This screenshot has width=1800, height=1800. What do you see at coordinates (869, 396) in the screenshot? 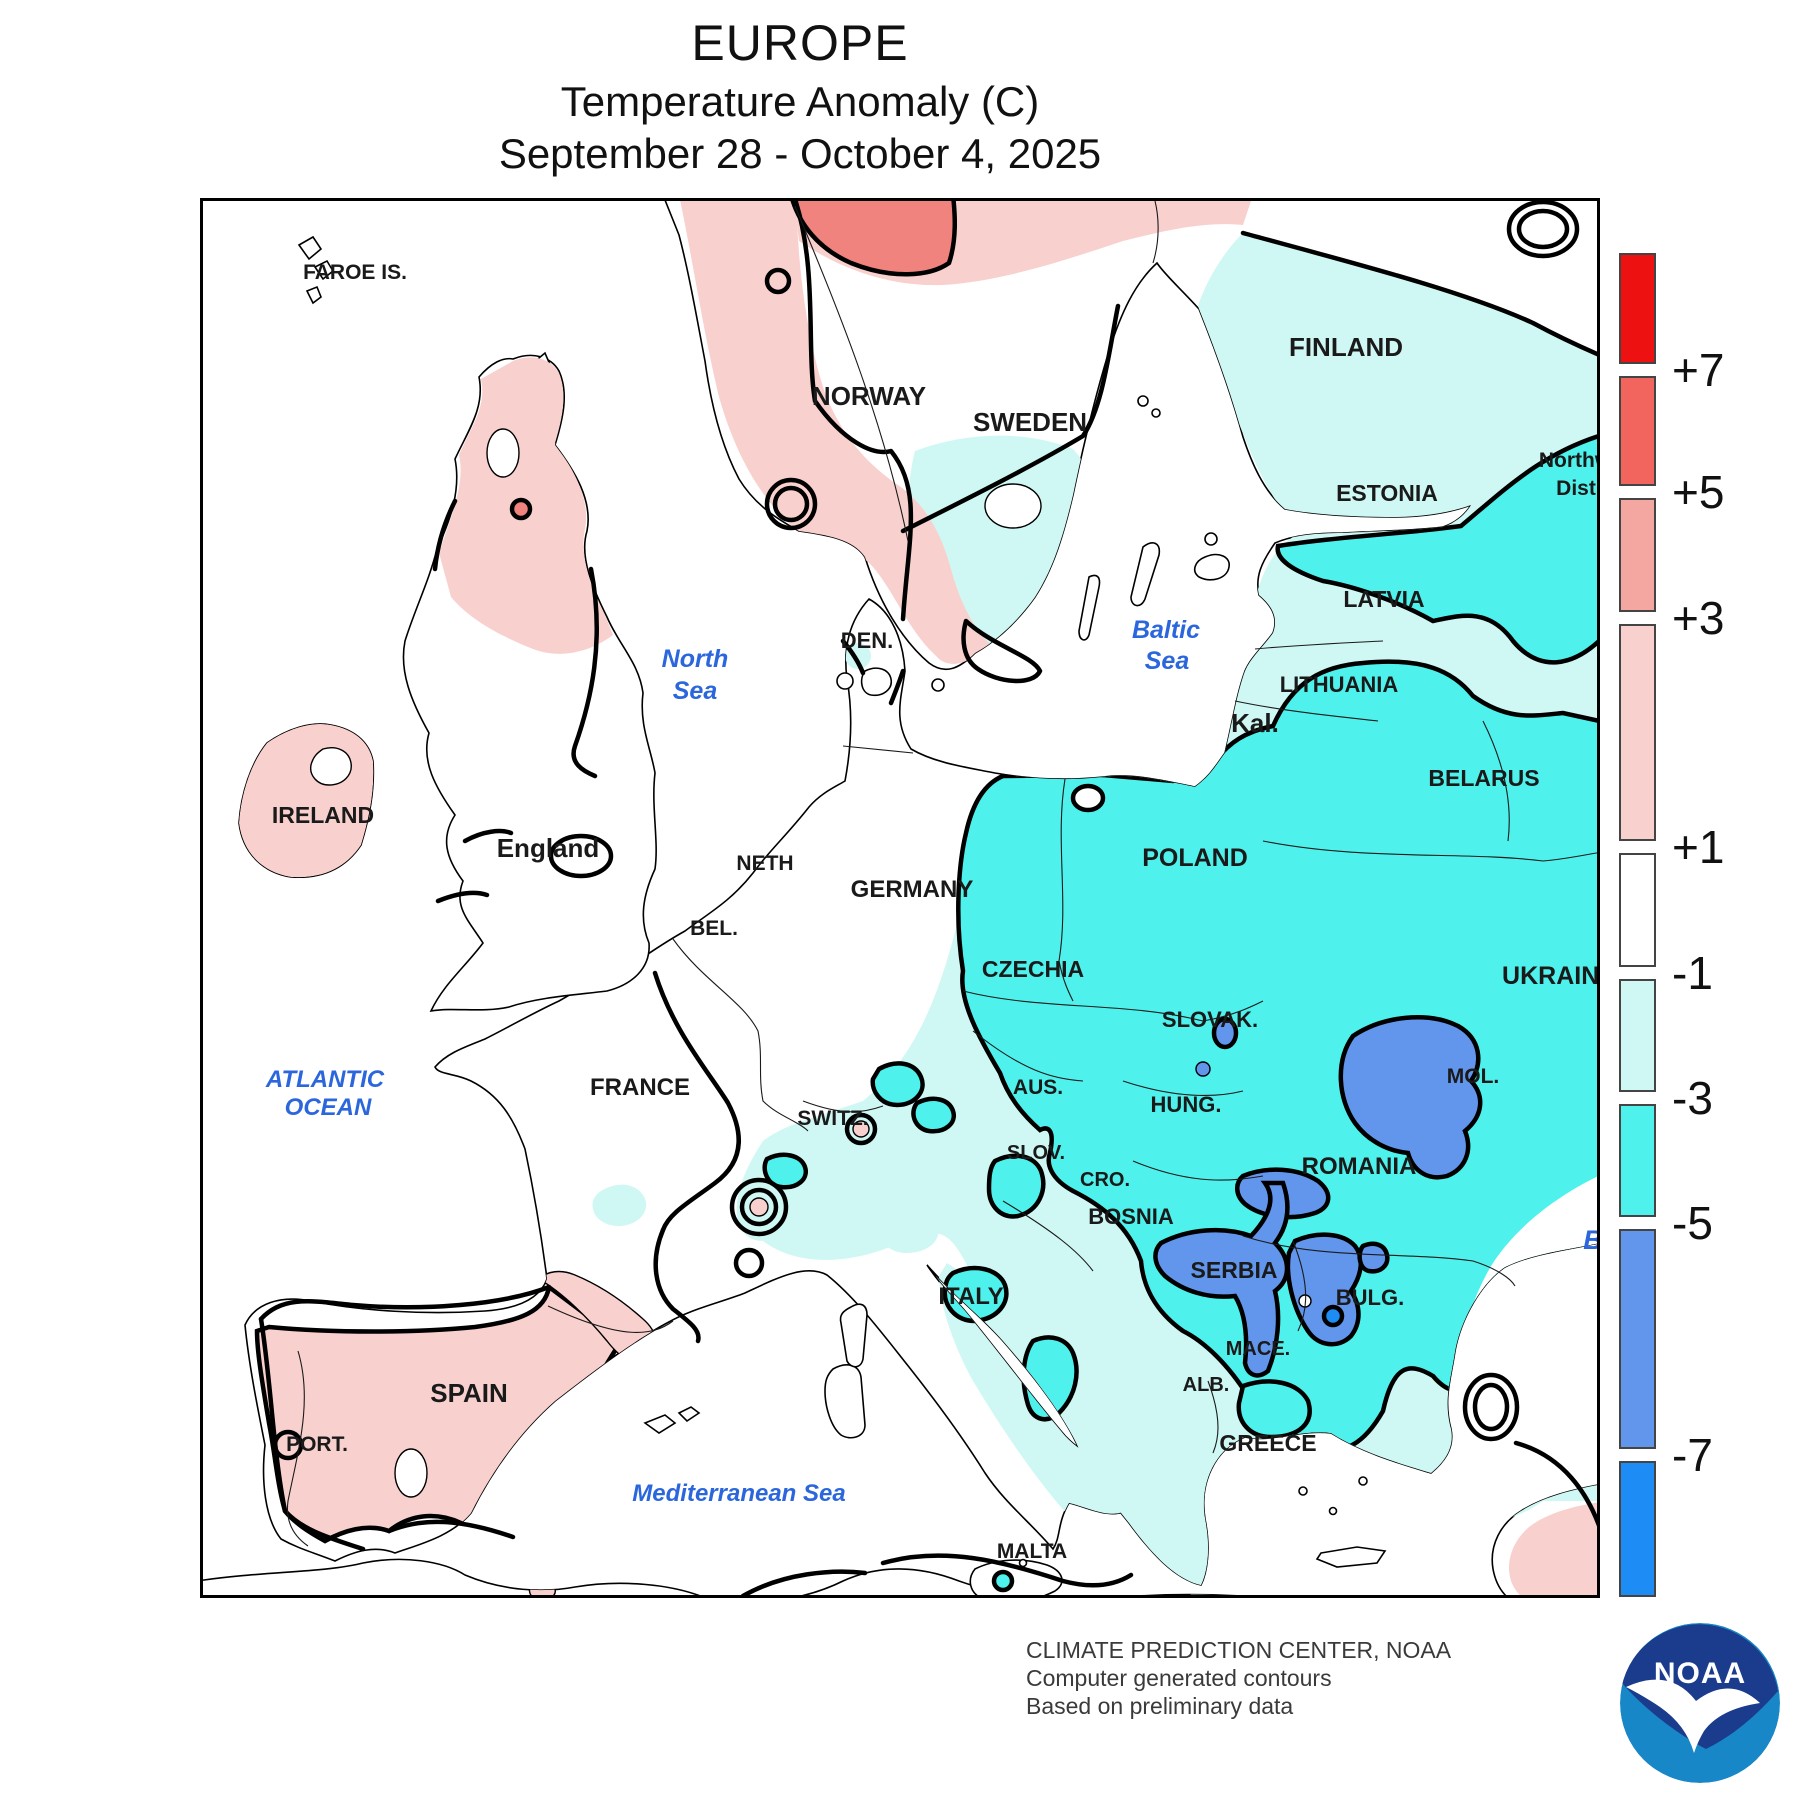
I see `map-label-norway: NORWAY` at bounding box center [869, 396].